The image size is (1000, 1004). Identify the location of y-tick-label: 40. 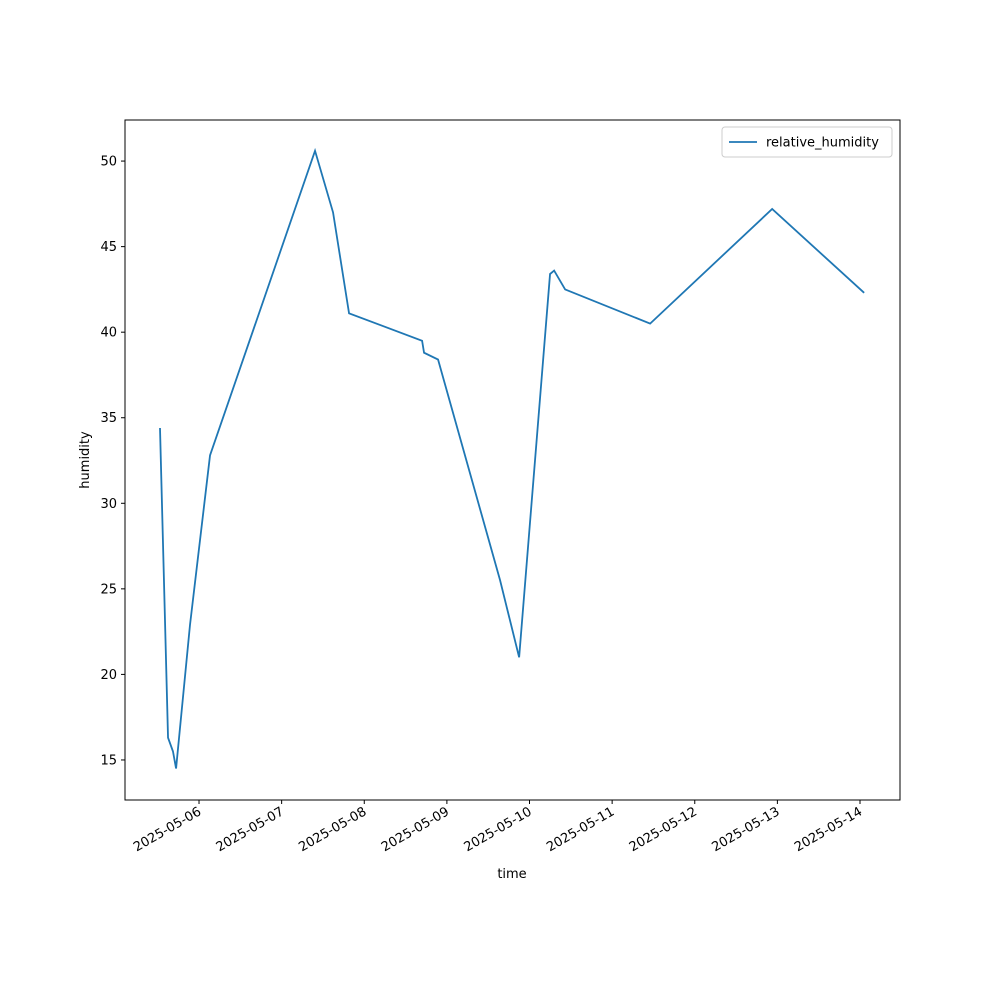
(108, 333).